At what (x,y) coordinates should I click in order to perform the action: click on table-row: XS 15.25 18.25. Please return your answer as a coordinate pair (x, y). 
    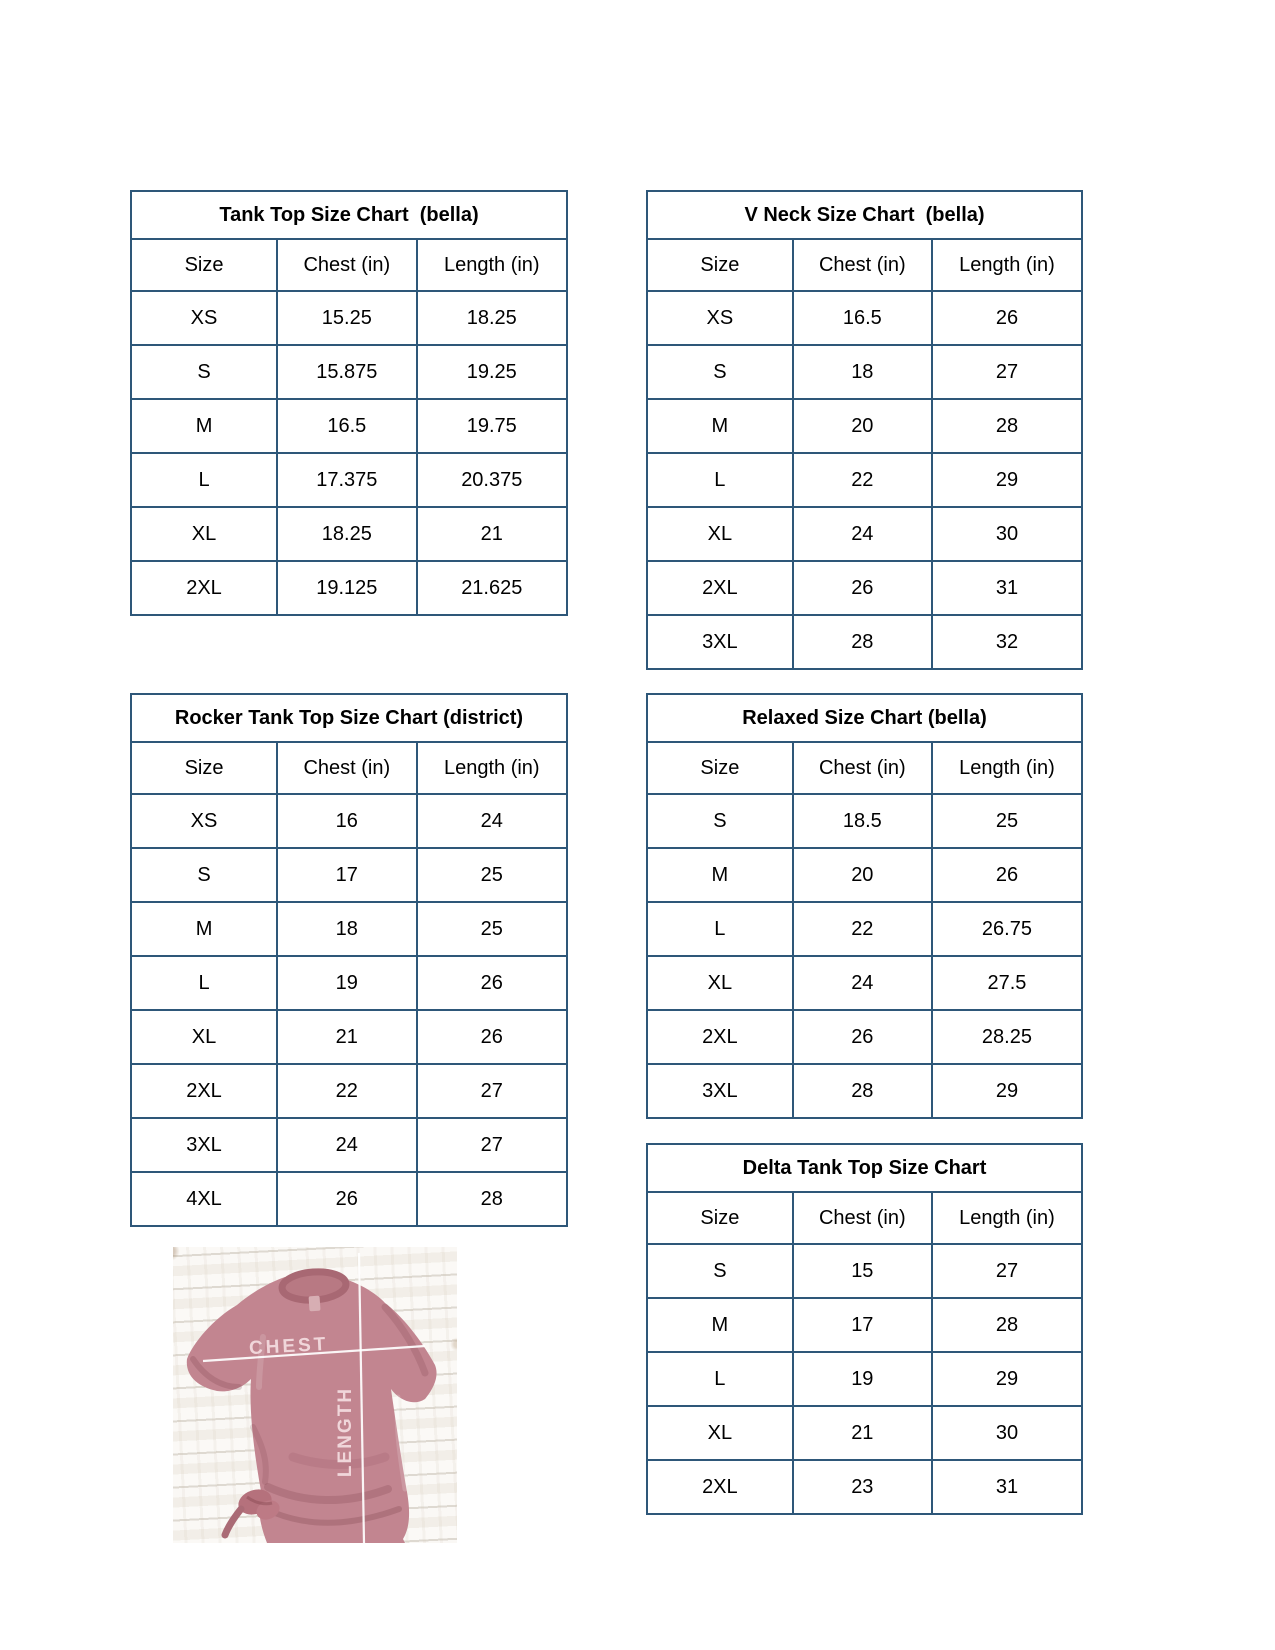
    Looking at the image, I should click on (349, 318).